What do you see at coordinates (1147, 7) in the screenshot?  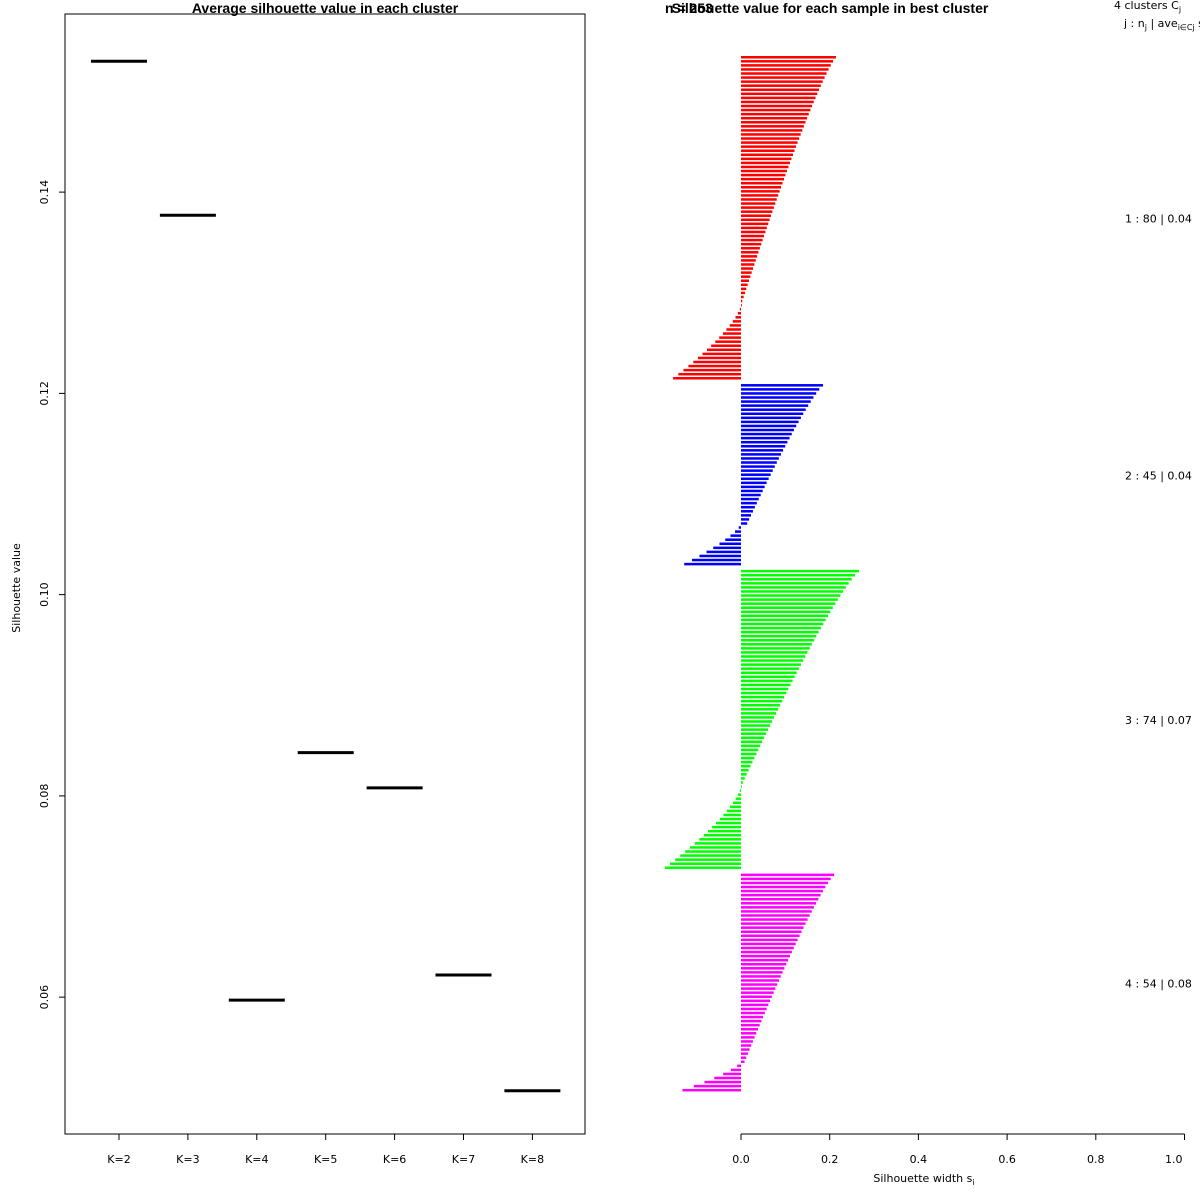 I see `legend-header-line1: 4 clusters Cj` at bounding box center [1147, 7].